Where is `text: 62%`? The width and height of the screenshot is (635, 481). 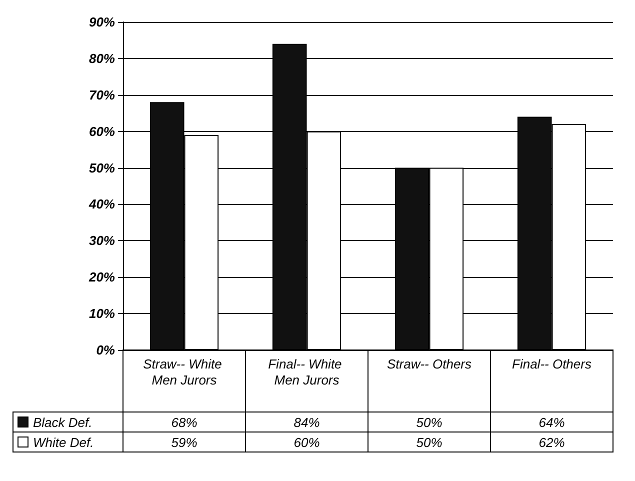 text: 62% is located at coordinates (551, 442).